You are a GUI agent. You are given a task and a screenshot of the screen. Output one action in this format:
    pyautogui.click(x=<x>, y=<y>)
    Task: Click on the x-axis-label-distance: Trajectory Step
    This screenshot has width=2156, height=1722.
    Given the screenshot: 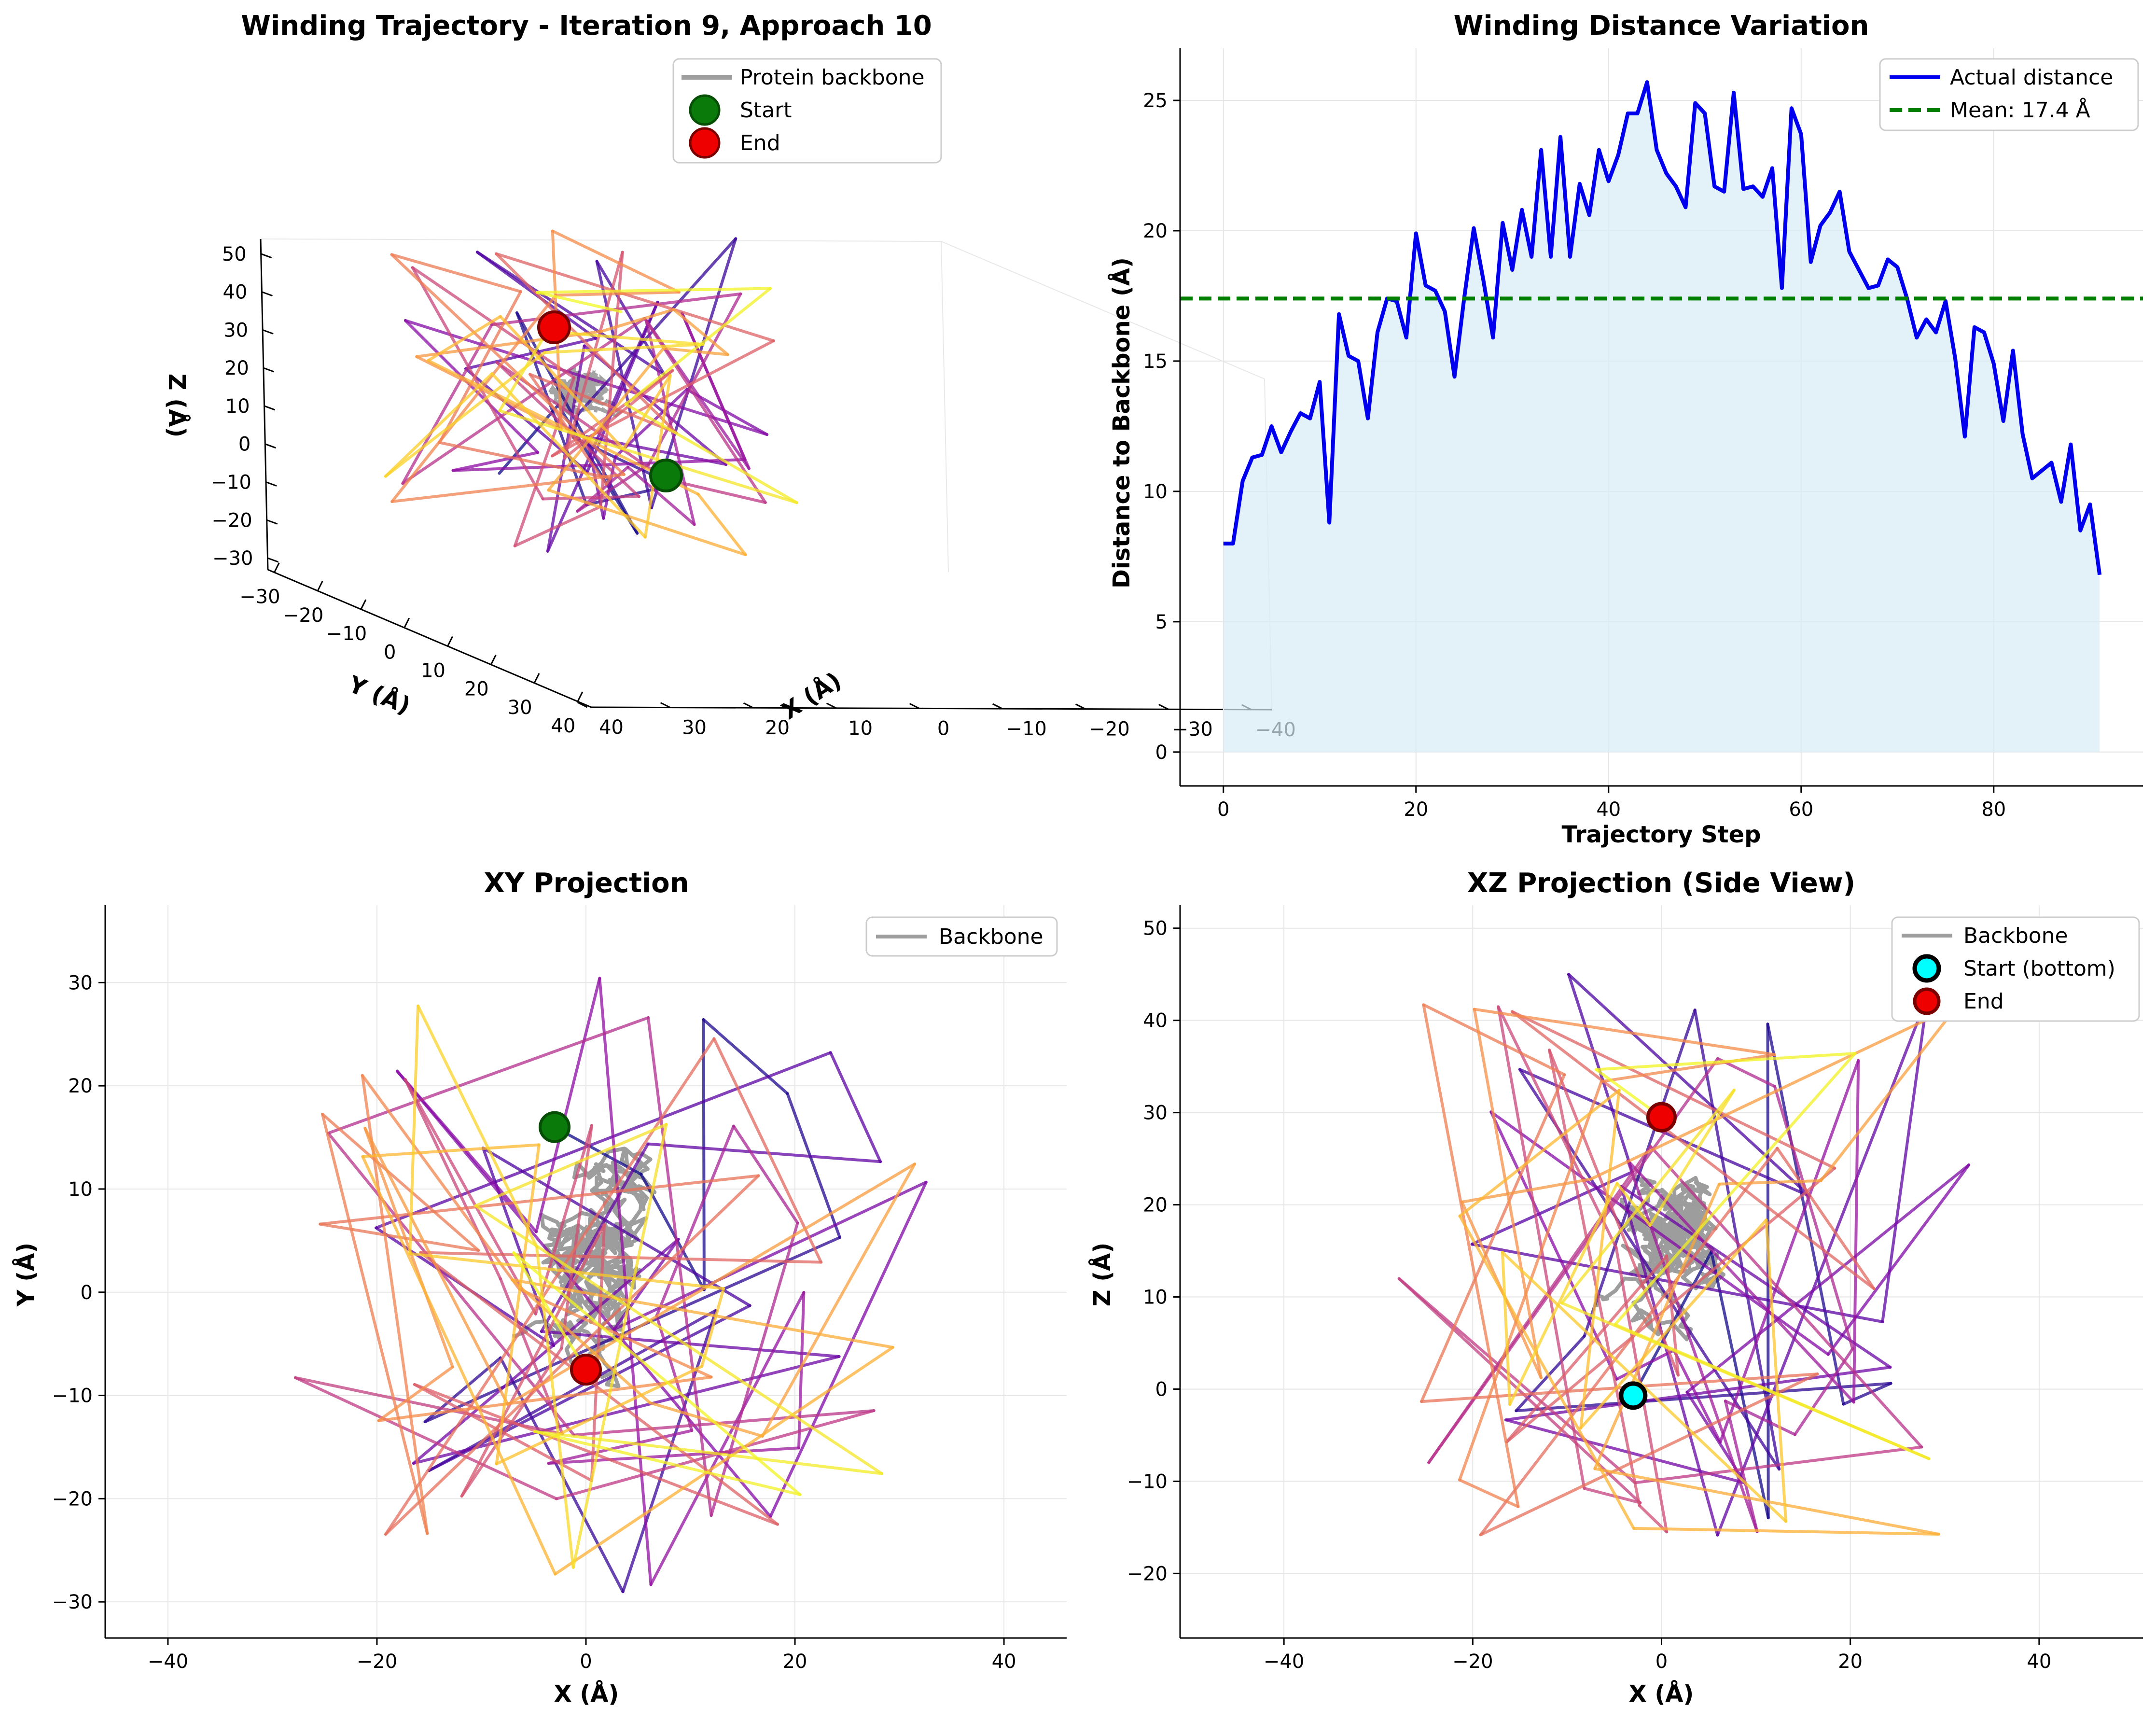 What is the action you would take?
    pyautogui.click(x=1661, y=835)
    